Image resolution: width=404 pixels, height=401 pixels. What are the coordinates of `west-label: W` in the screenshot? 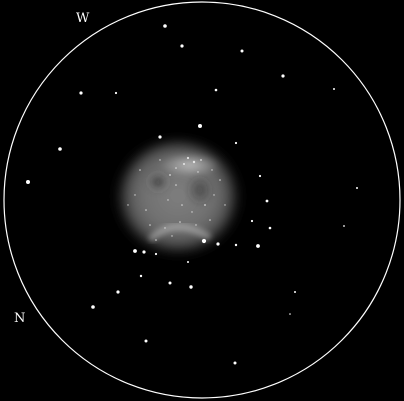 It's located at (83, 18).